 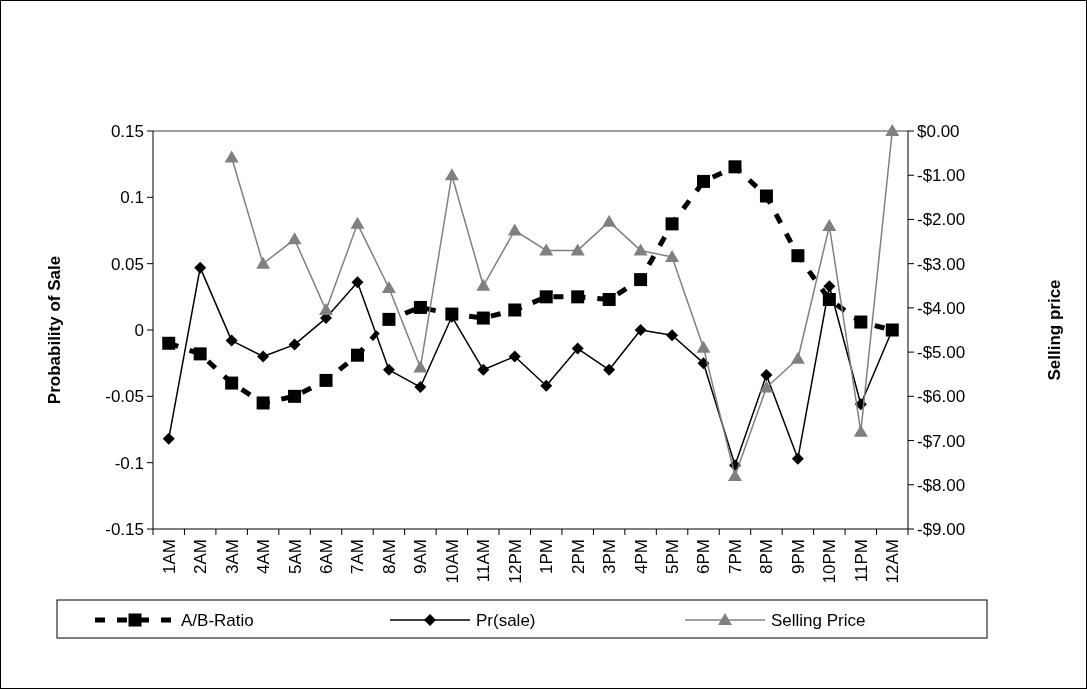 What do you see at coordinates (484, 561) in the screenshot?
I see `x-tick-label: 11AM` at bounding box center [484, 561].